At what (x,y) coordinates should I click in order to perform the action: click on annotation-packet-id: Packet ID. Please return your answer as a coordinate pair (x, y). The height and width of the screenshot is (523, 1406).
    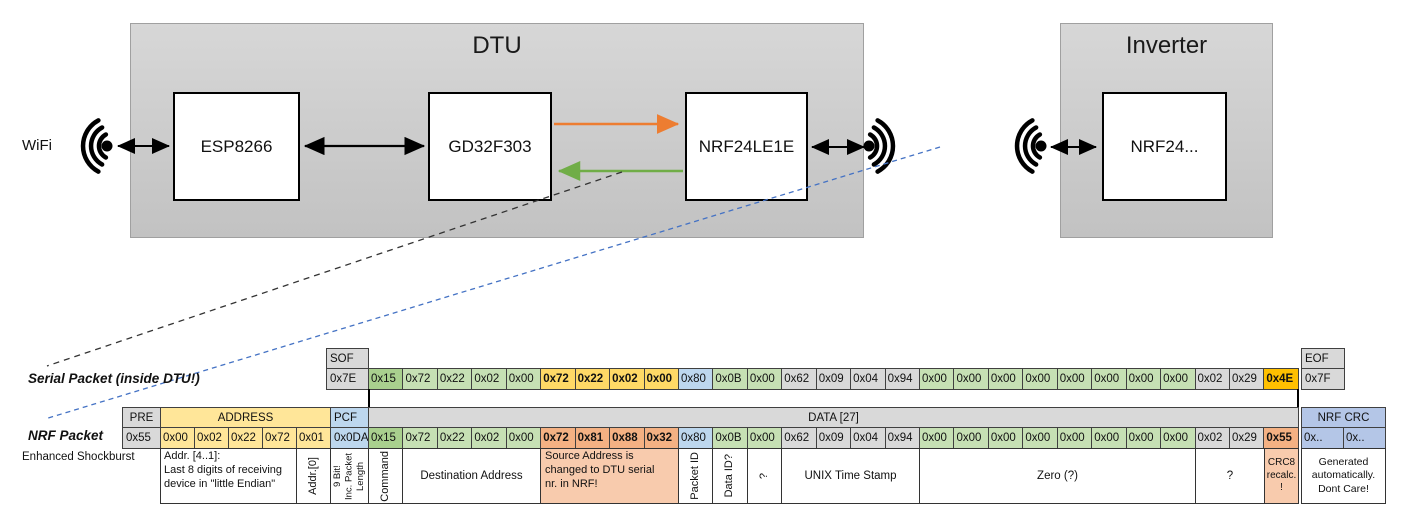
    Looking at the image, I should click on (695, 476).